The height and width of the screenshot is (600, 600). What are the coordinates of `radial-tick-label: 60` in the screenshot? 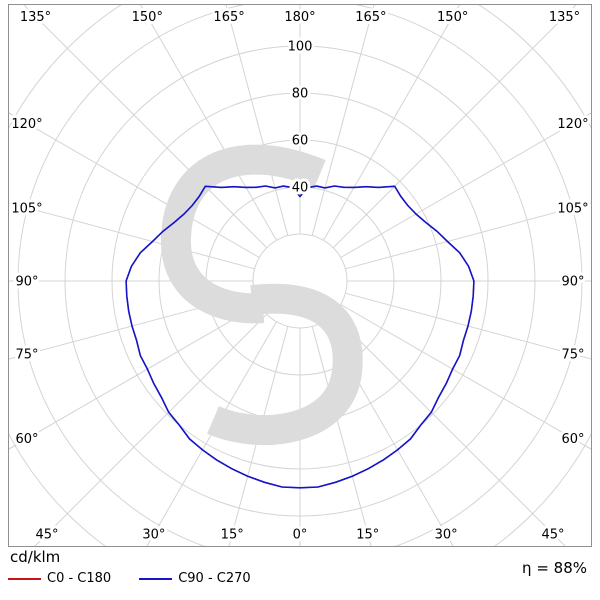 It's located at (300, 141).